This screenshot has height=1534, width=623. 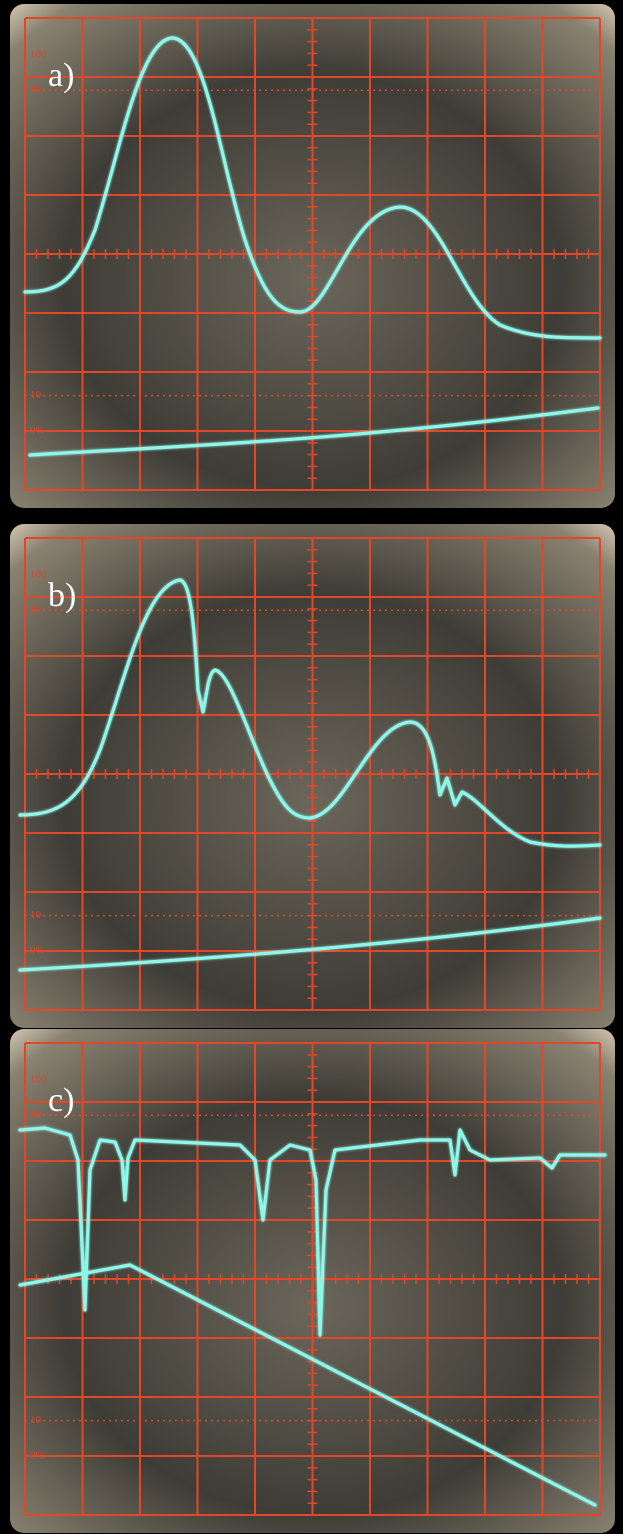 I want to click on panel-label: a), so click(x=61, y=75).